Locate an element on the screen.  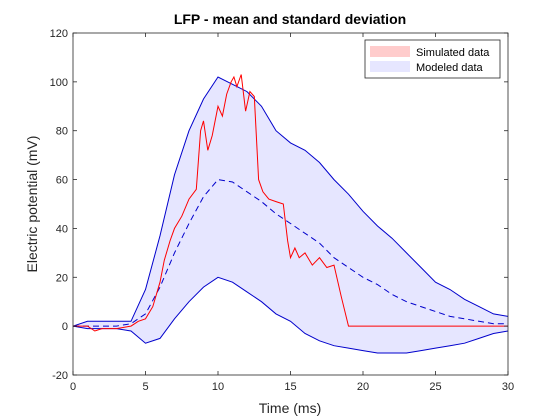
y-tick-label: -20 is located at coordinates (60, 376).